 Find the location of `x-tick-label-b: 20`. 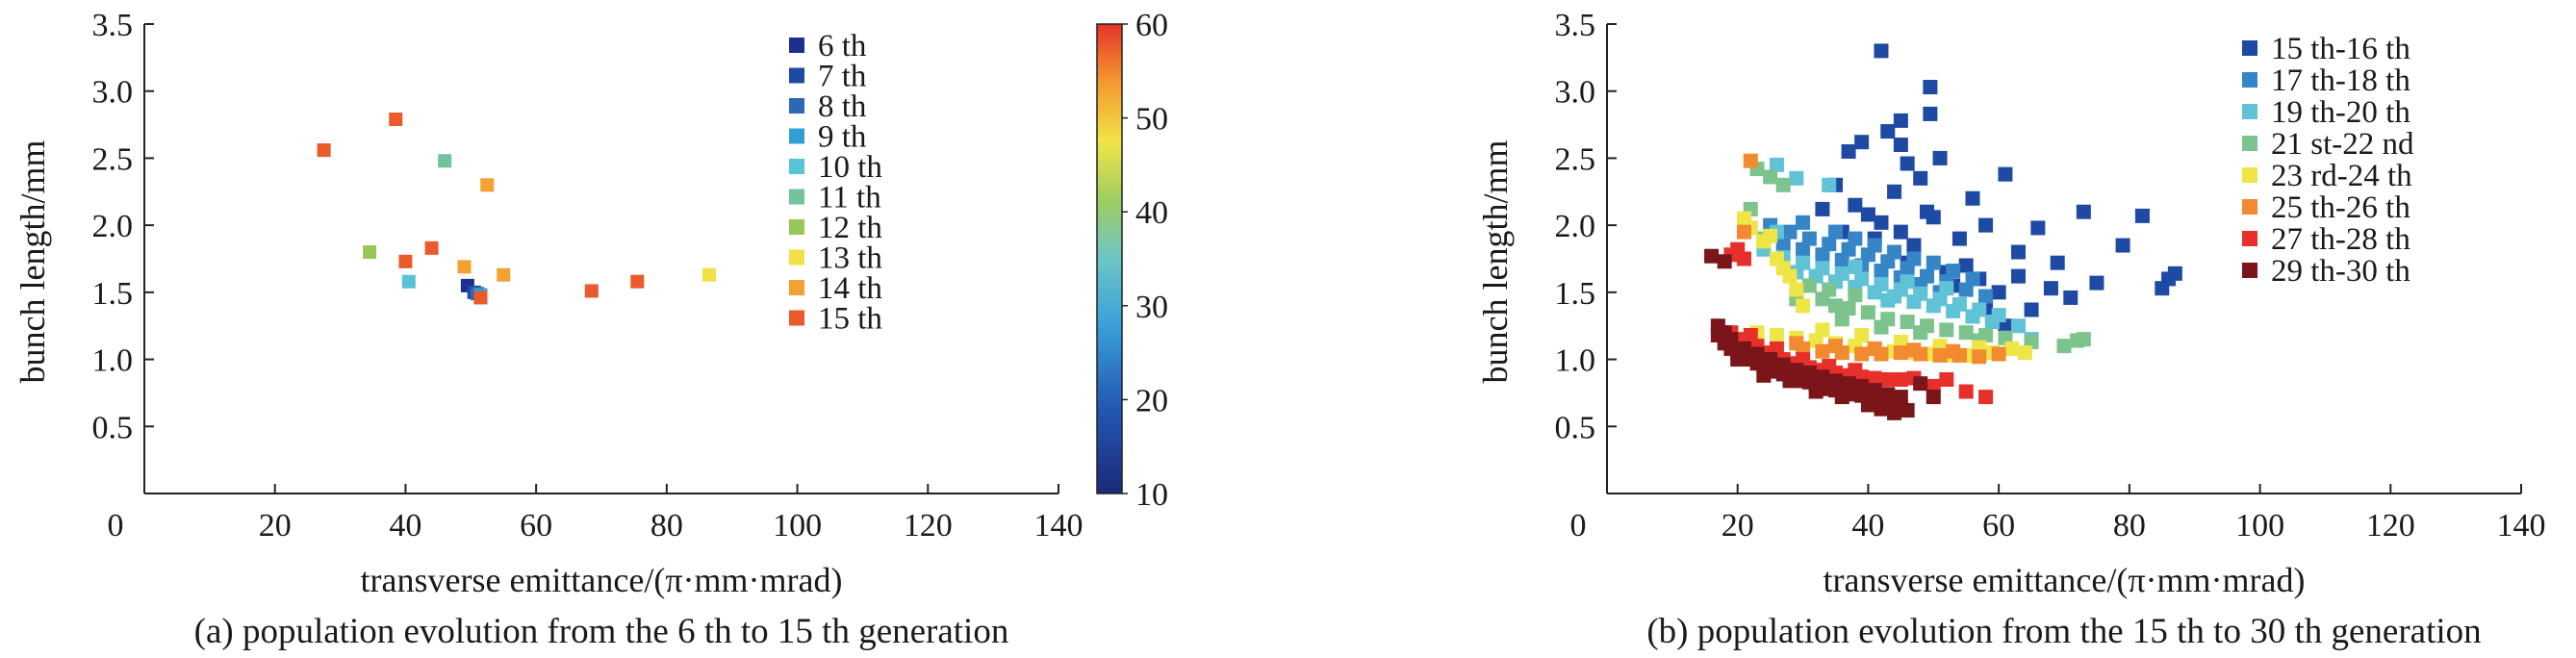

x-tick-label-b: 20 is located at coordinates (1738, 526).